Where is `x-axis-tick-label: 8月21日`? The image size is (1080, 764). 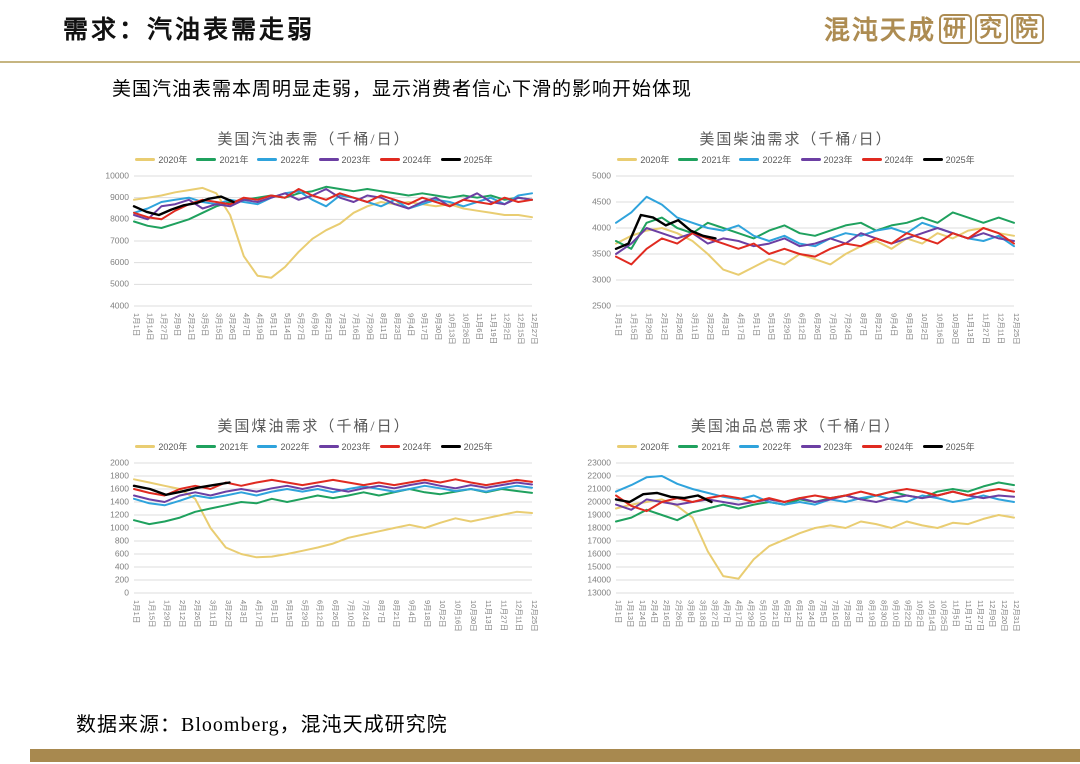
x-axis-tick-label: 8月21日 is located at coordinates (396, 614).